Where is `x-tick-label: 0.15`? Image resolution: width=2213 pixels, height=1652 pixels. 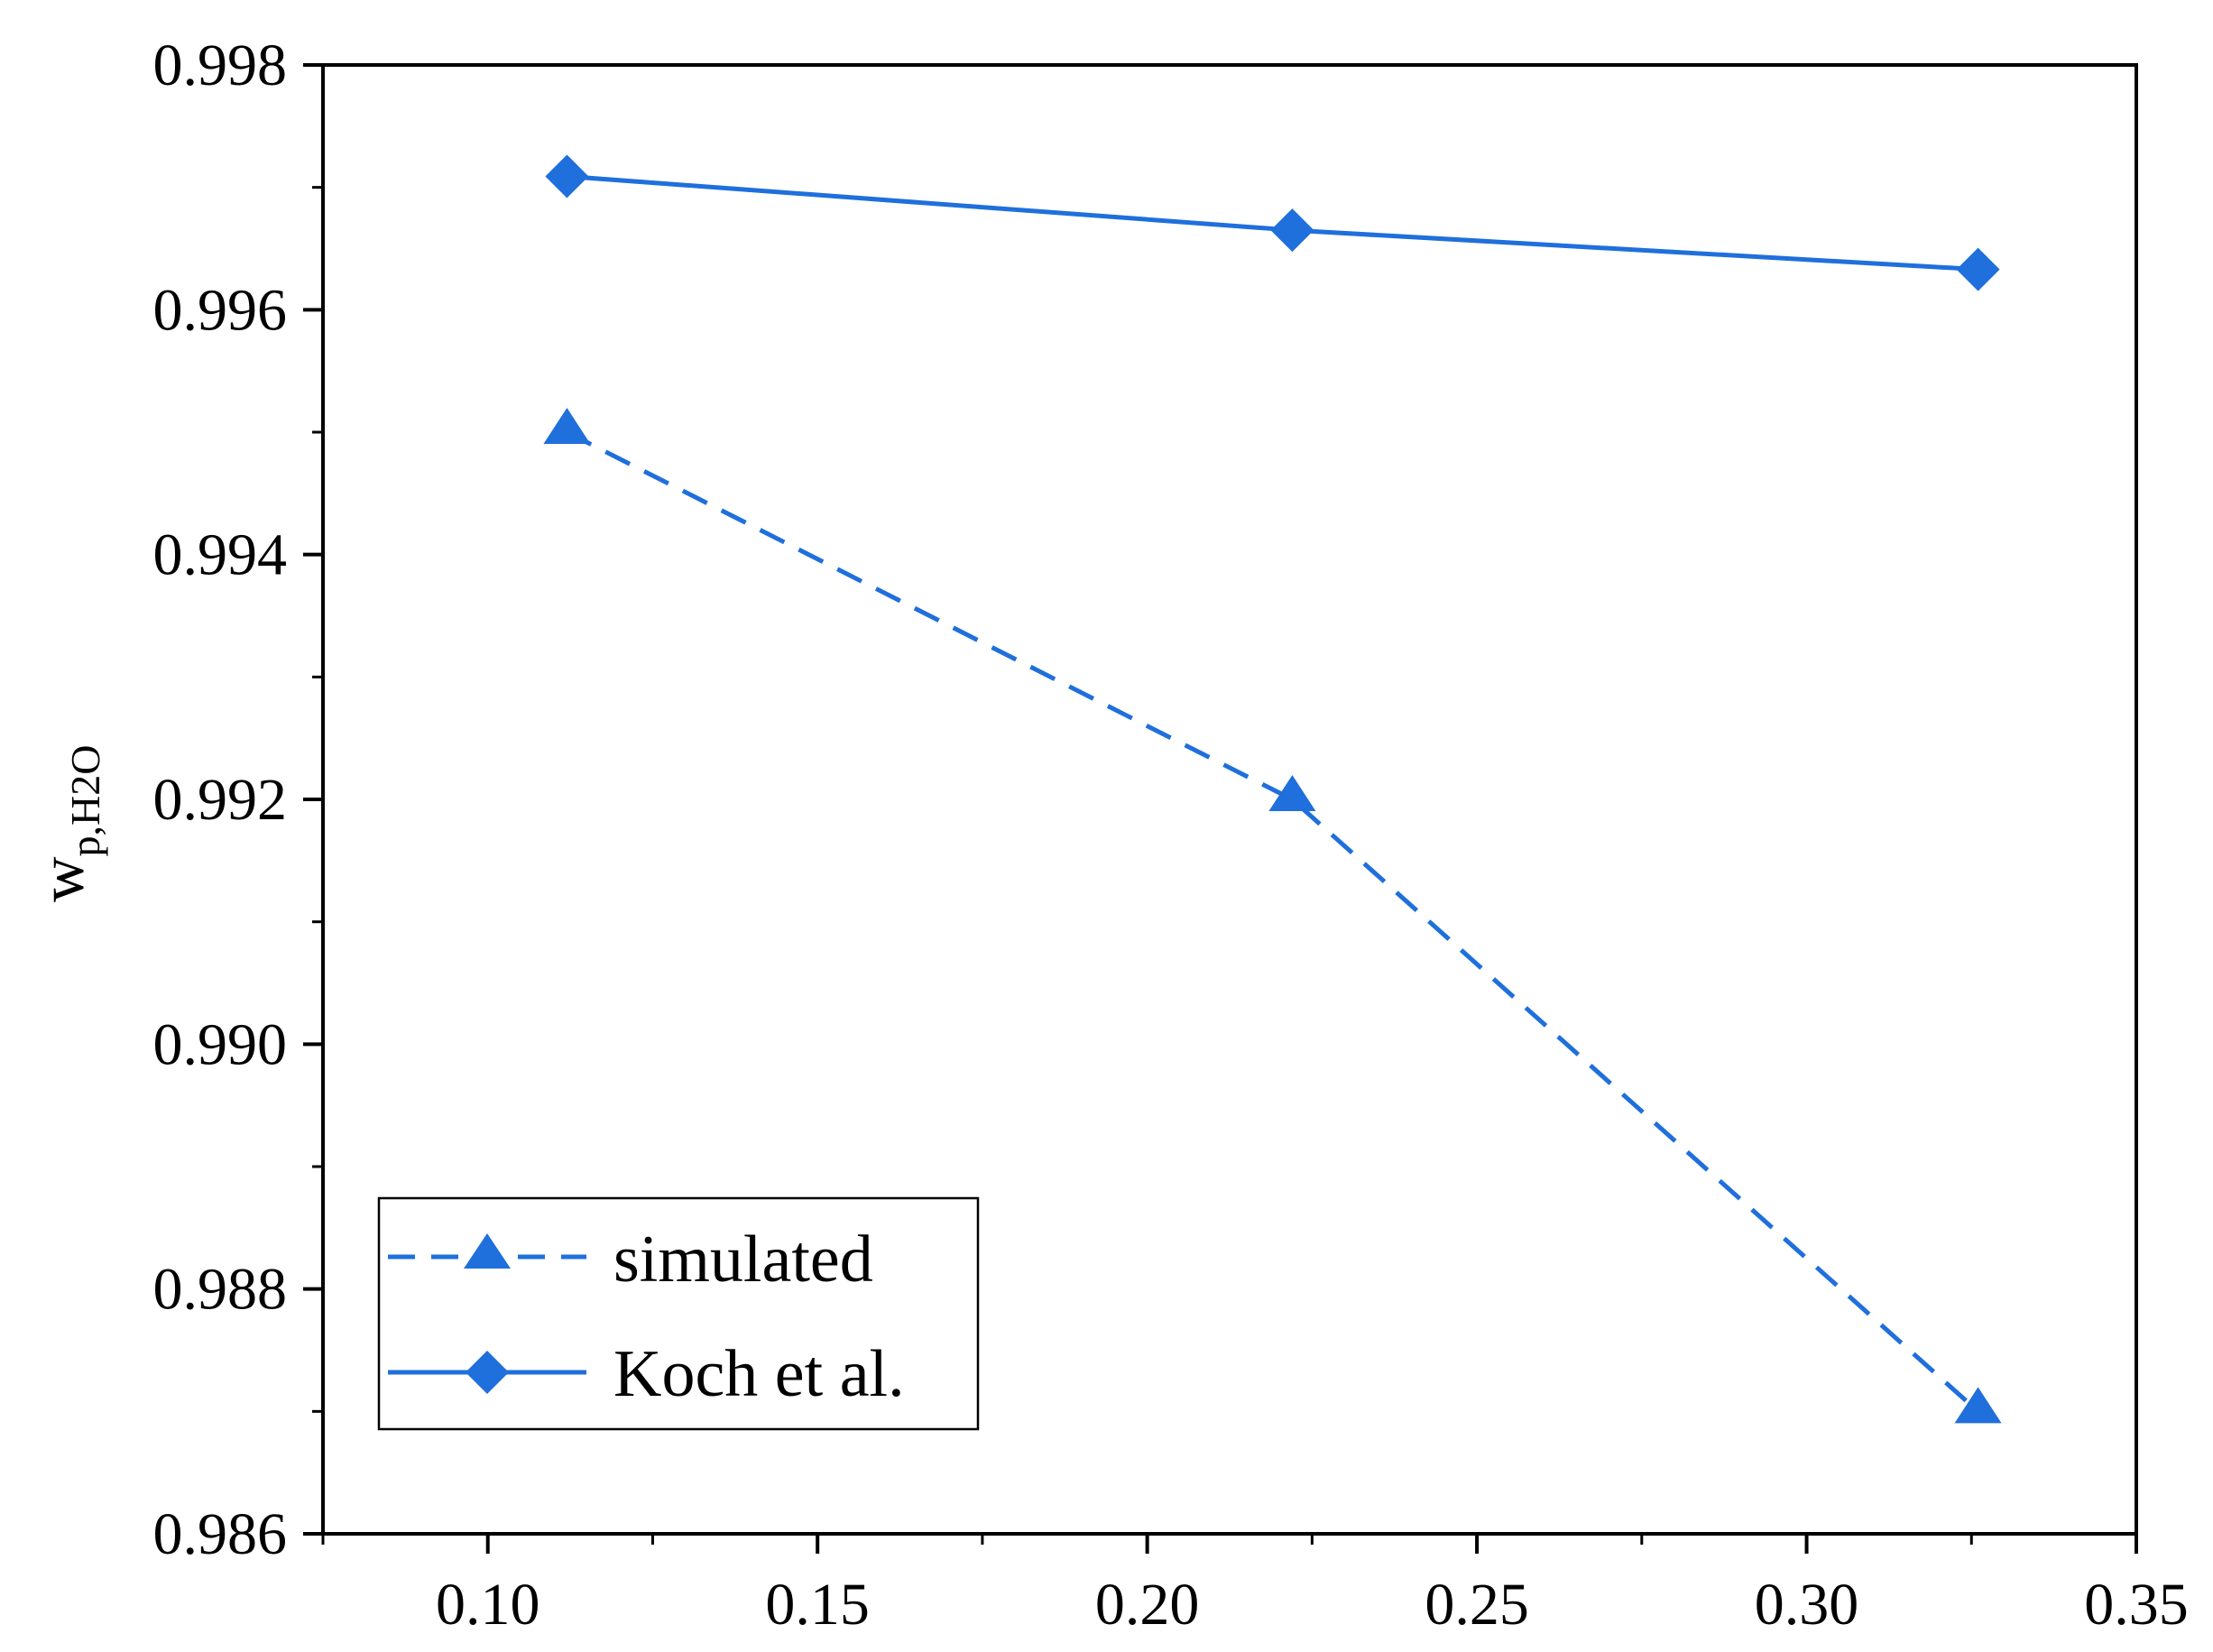 x-tick-label: 0.15 is located at coordinates (817, 1605).